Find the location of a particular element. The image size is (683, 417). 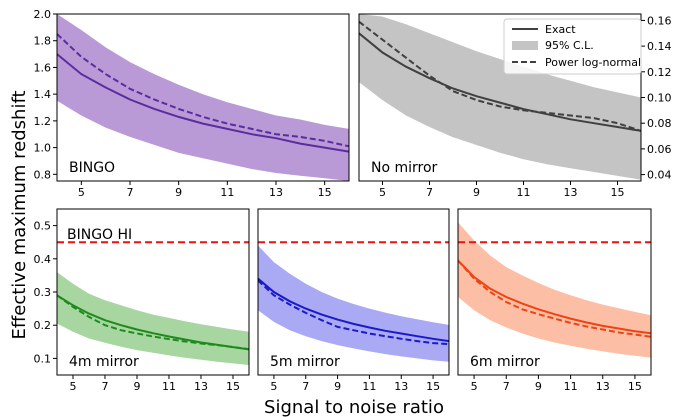

y-tick-label: 0.8 is located at coordinates (43, 174).